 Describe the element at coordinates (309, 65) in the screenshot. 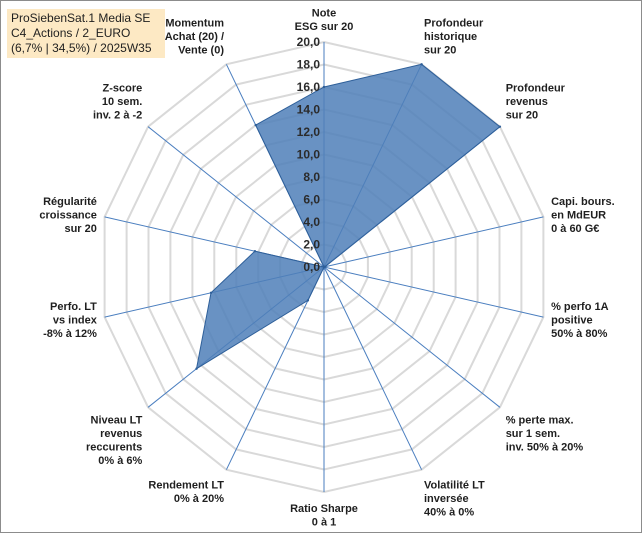

I see `tick-label: 18,0` at that location.